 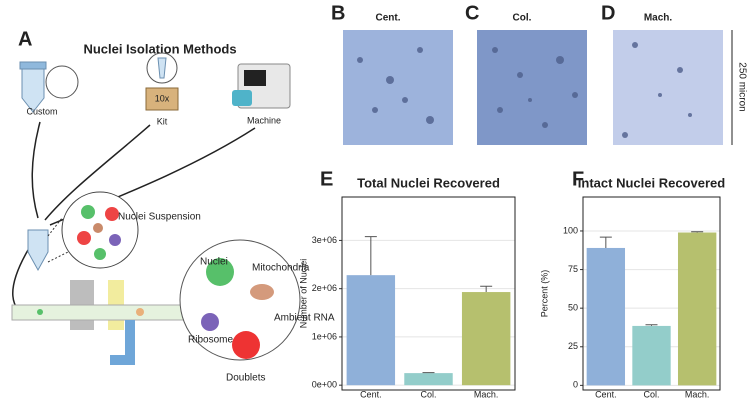 I want to click on panel-letter: C, so click(x=472, y=13).